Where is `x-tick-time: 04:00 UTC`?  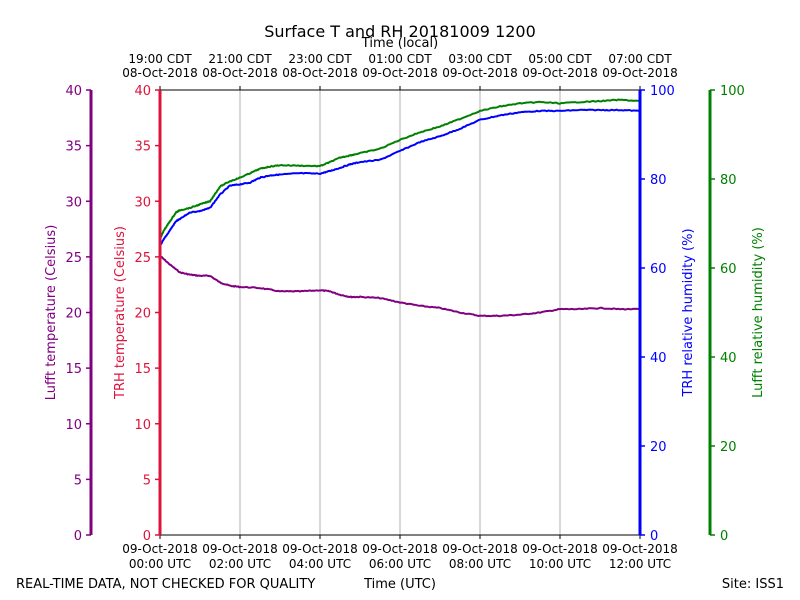
x-tick-time: 04:00 UTC is located at coordinates (320, 564).